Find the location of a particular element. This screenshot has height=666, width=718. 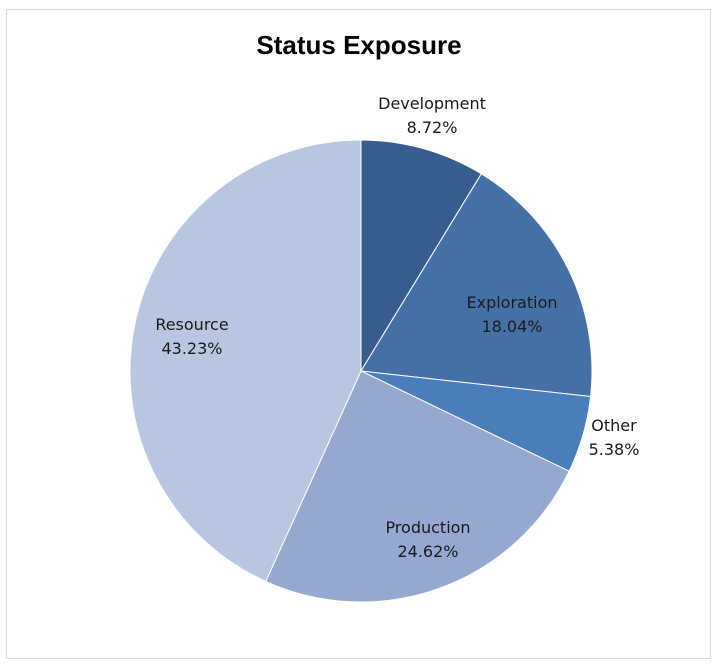

pie-slice-development is located at coordinates (421, 256).